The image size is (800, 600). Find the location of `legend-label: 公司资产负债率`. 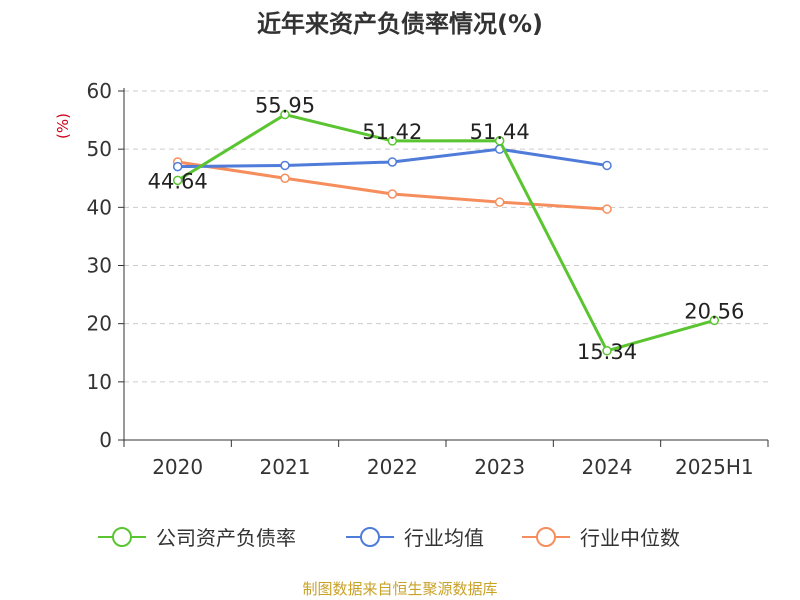

legend-label: 公司资产负债率 is located at coordinates (226, 538).